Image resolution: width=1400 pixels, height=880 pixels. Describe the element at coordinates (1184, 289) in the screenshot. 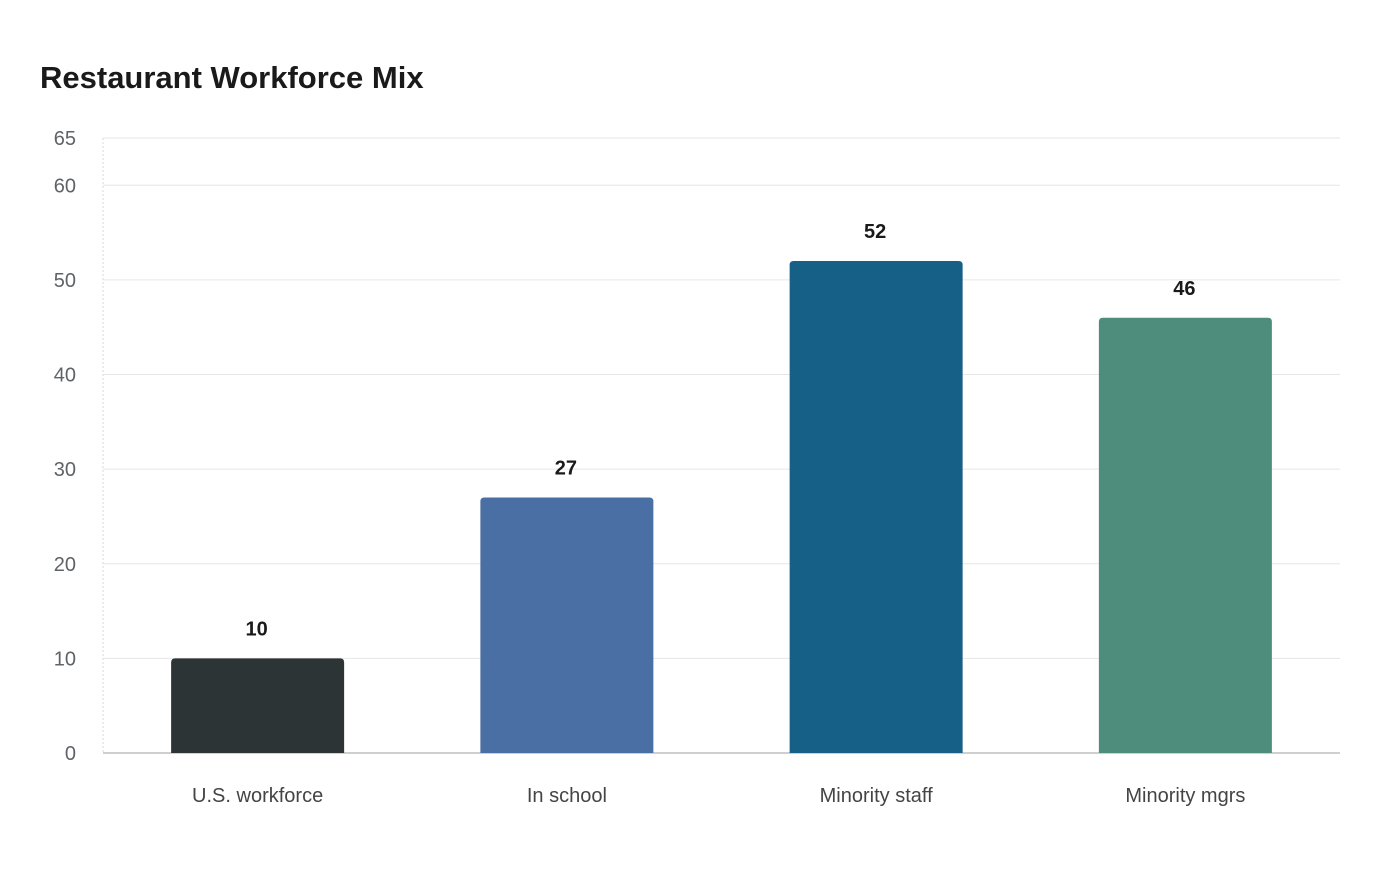

I see `data-label: 46` at that location.